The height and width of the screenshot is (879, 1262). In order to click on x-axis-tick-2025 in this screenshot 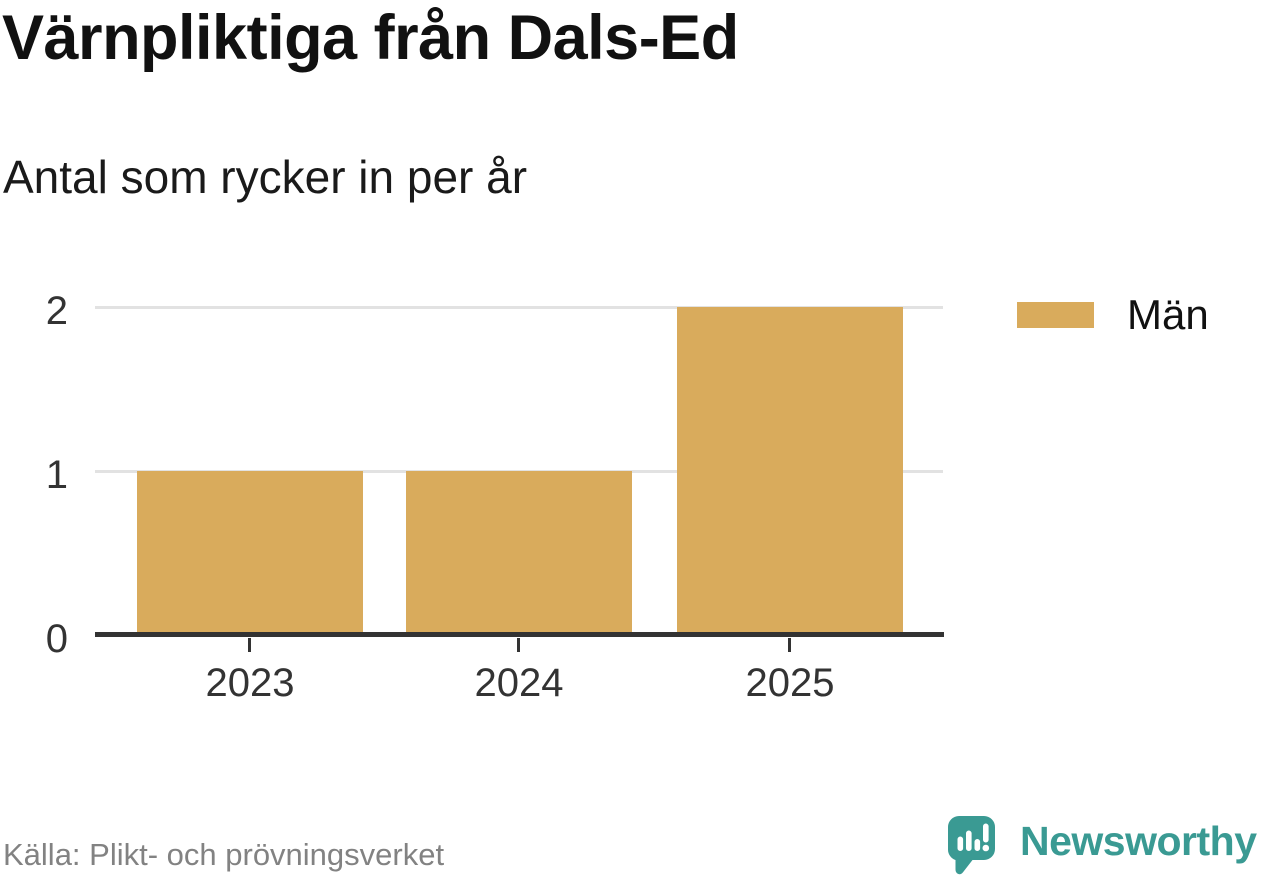, I will do `click(789, 645)`.